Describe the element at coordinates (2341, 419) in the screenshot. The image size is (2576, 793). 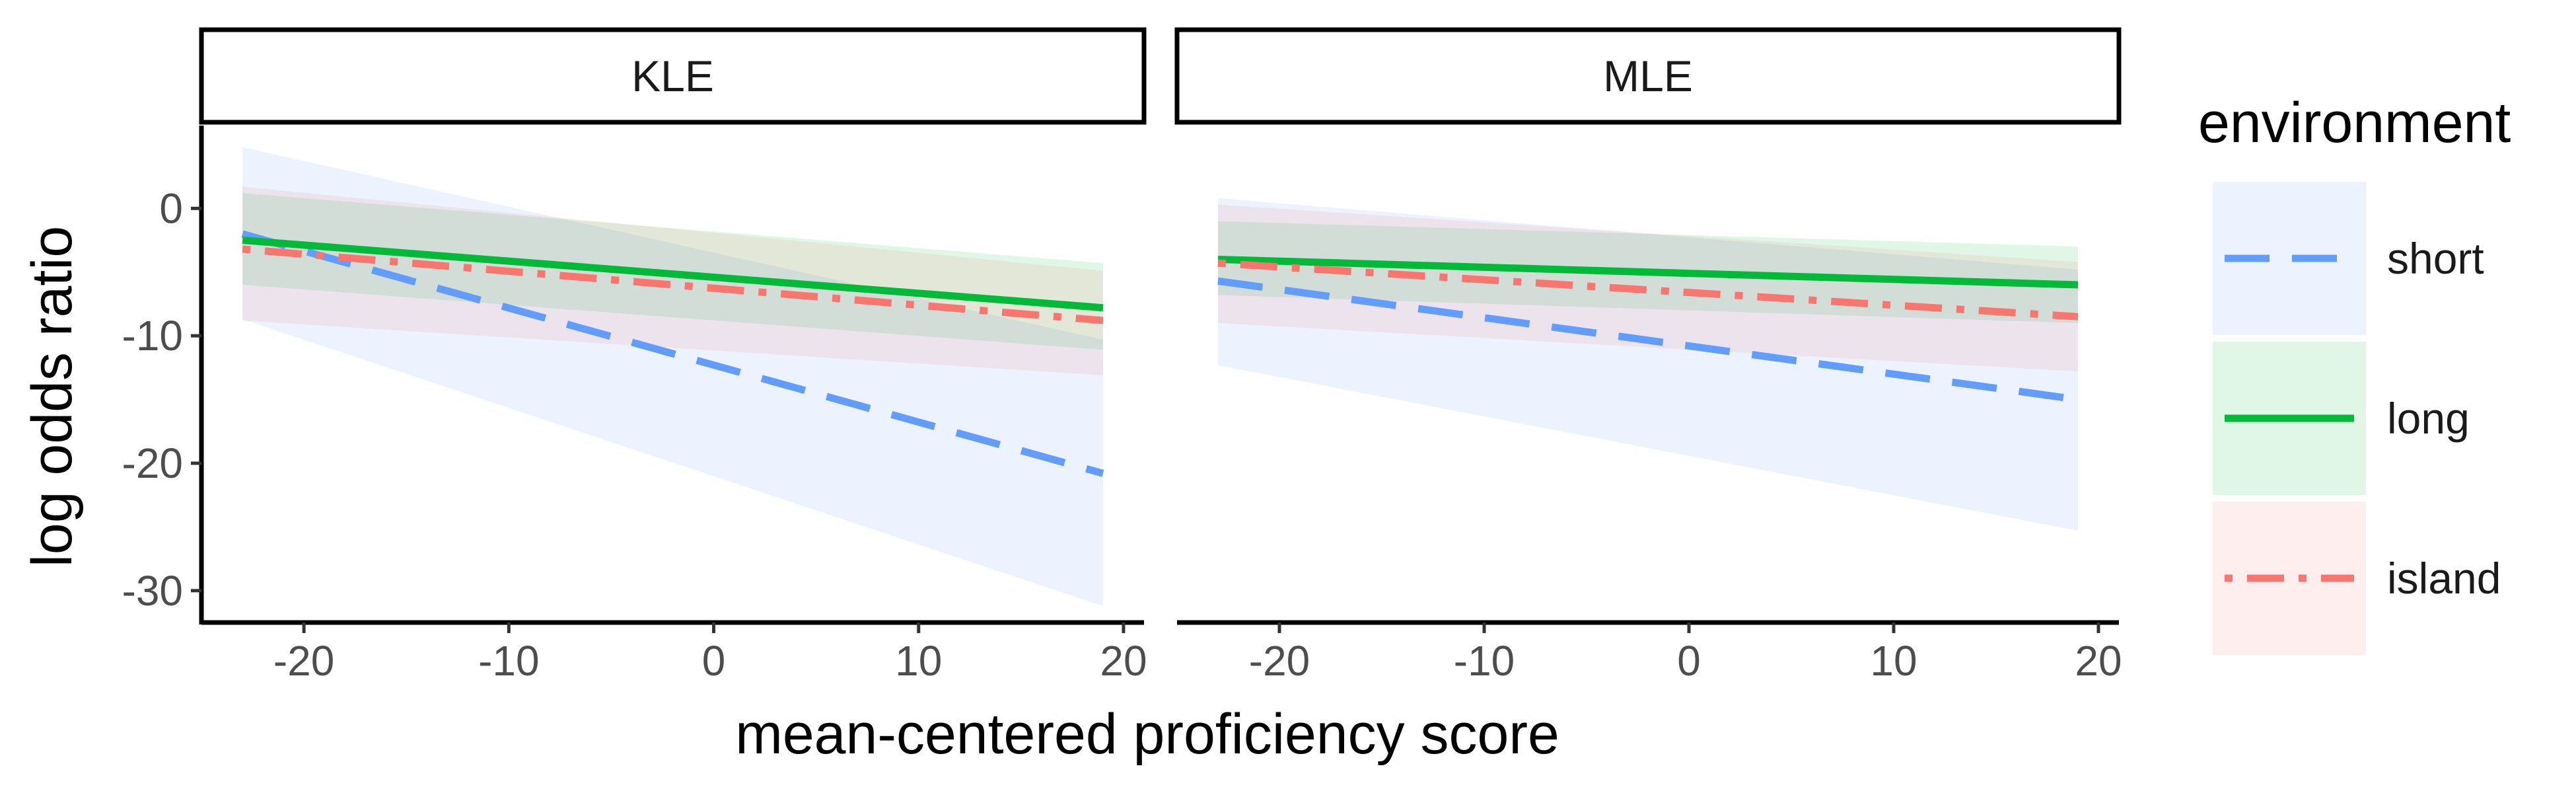
I see `legend-item-long: long` at that location.